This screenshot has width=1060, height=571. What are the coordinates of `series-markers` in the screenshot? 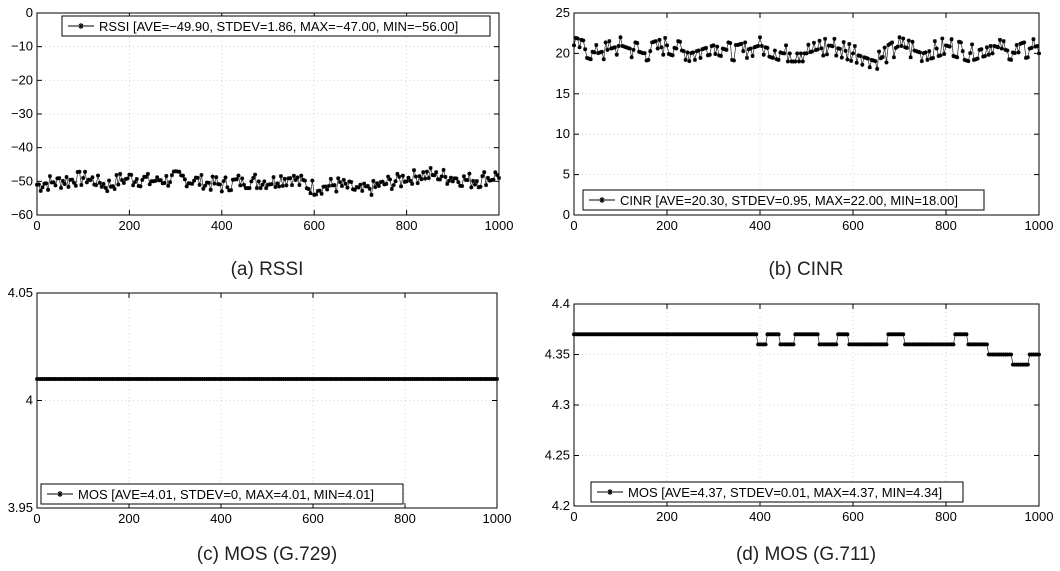 It's located at (267, 379).